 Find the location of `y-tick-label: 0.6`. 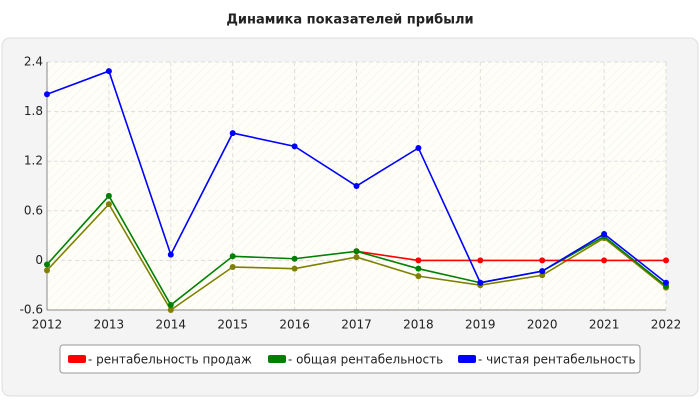

y-tick-label: 0.6 is located at coordinates (33, 210).